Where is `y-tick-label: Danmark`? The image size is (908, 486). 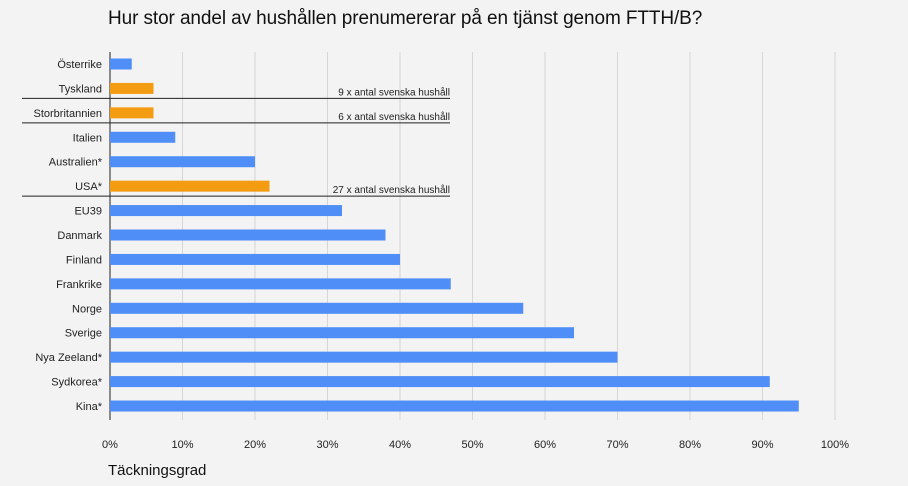
y-tick-label: Danmark is located at coordinates (79, 236).